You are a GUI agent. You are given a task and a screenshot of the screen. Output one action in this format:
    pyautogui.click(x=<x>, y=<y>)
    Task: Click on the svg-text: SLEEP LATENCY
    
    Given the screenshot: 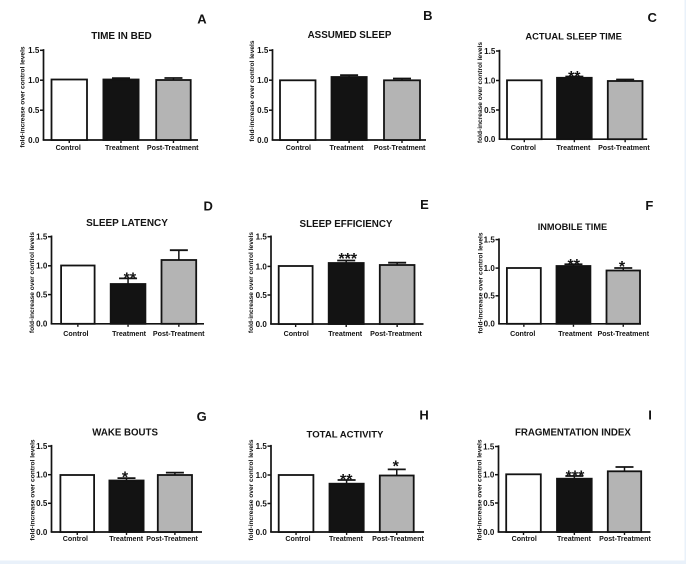 What is the action you would take?
    pyautogui.click(x=127, y=223)
    